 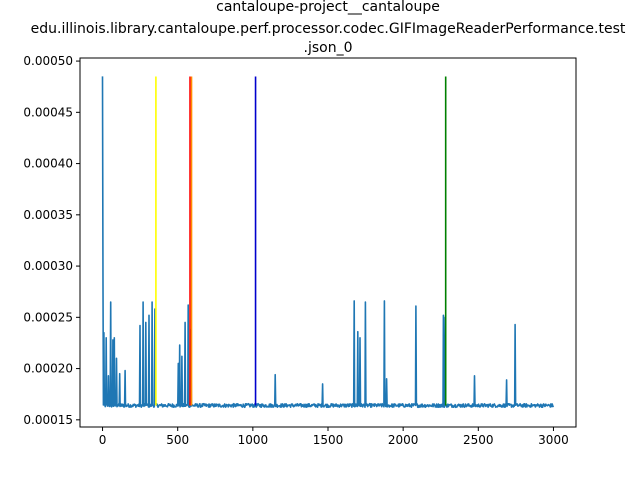 What do you see at coordinates (403, 440) in the screenshot?
I see `x-tick-label: 2000` at bounding box center [403, 440].